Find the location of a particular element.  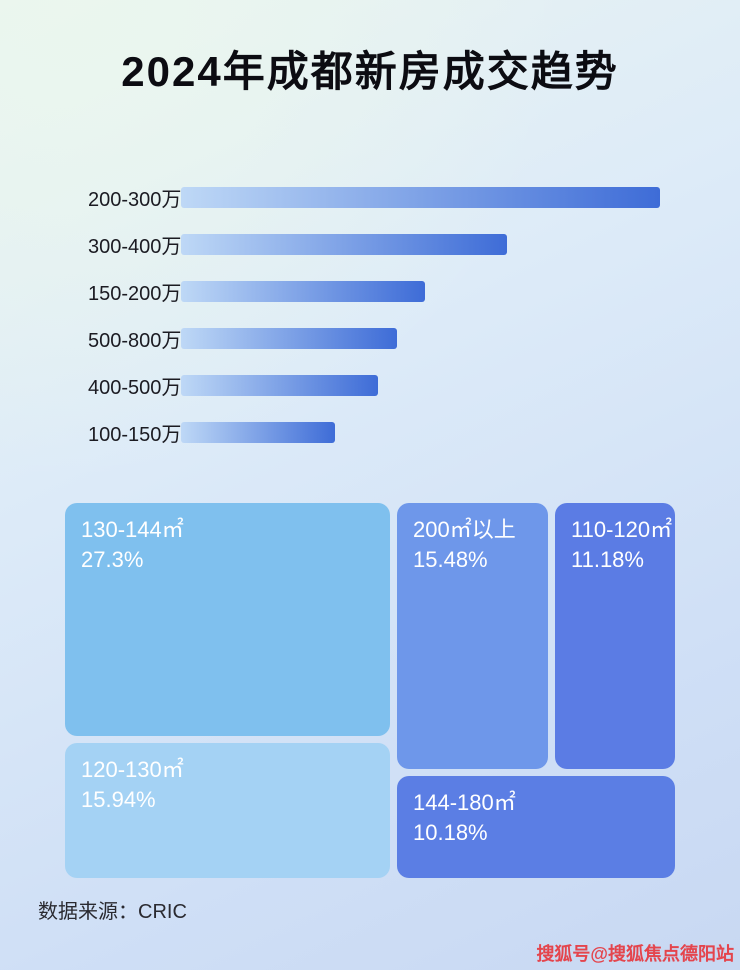

bar-category-label: 100-150万 is located at coordinates (135, 435).